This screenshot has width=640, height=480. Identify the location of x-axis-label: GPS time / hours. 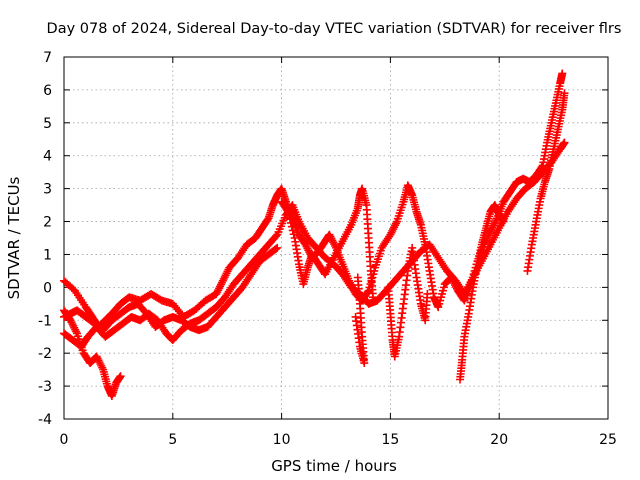
(334, 466).